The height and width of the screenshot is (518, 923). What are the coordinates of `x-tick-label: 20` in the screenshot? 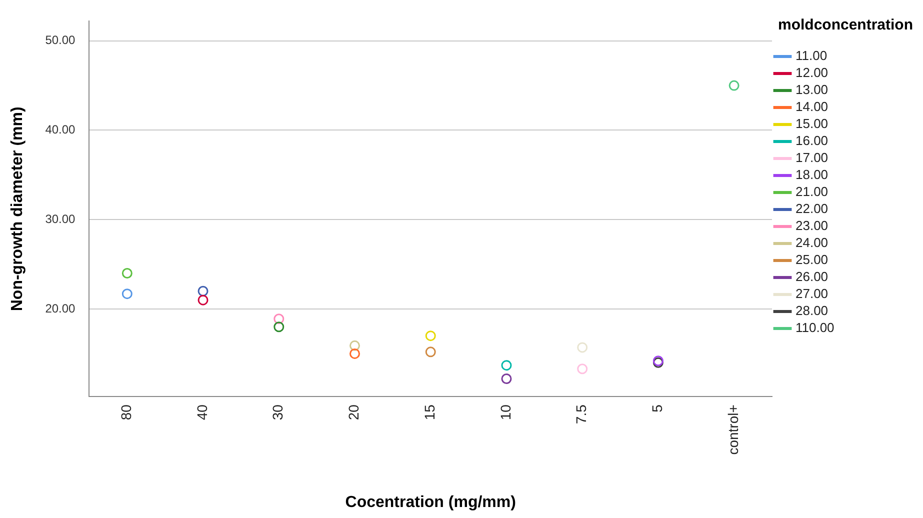 It's located at (354, 412).